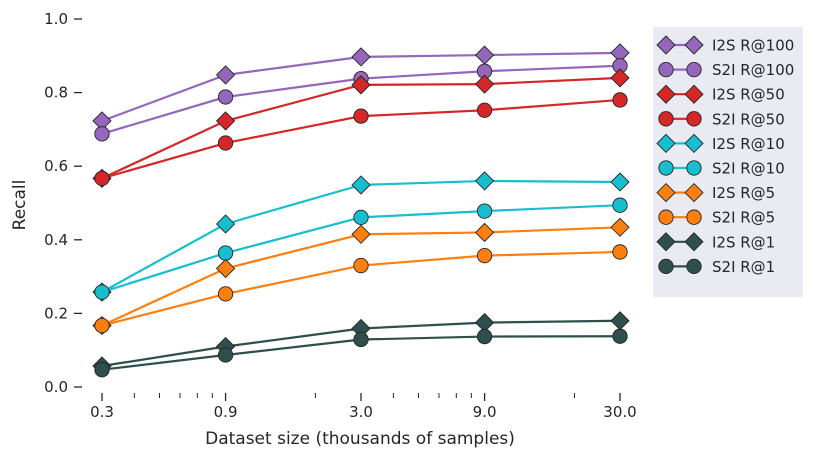 This screenshot has width=830, height=461. Describe the element at coordinates (748, 144) in the screenshot. I see `legend-label-i2s-r-10: I2S R@10` at that location.